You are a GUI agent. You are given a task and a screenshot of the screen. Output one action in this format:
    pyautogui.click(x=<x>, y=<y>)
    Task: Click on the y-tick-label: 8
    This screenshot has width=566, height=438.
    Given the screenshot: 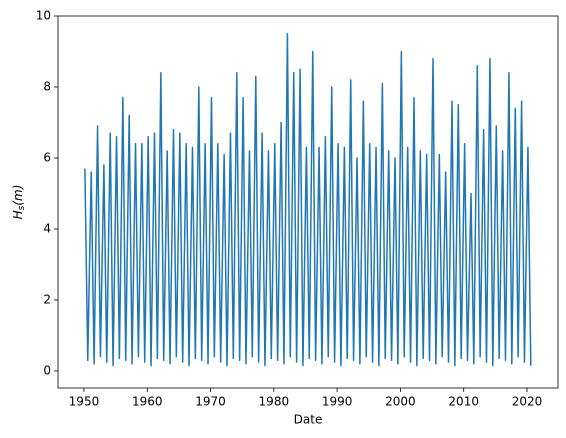 What is the action you would take?
    pyautogui.click(x=47, y=86)
    